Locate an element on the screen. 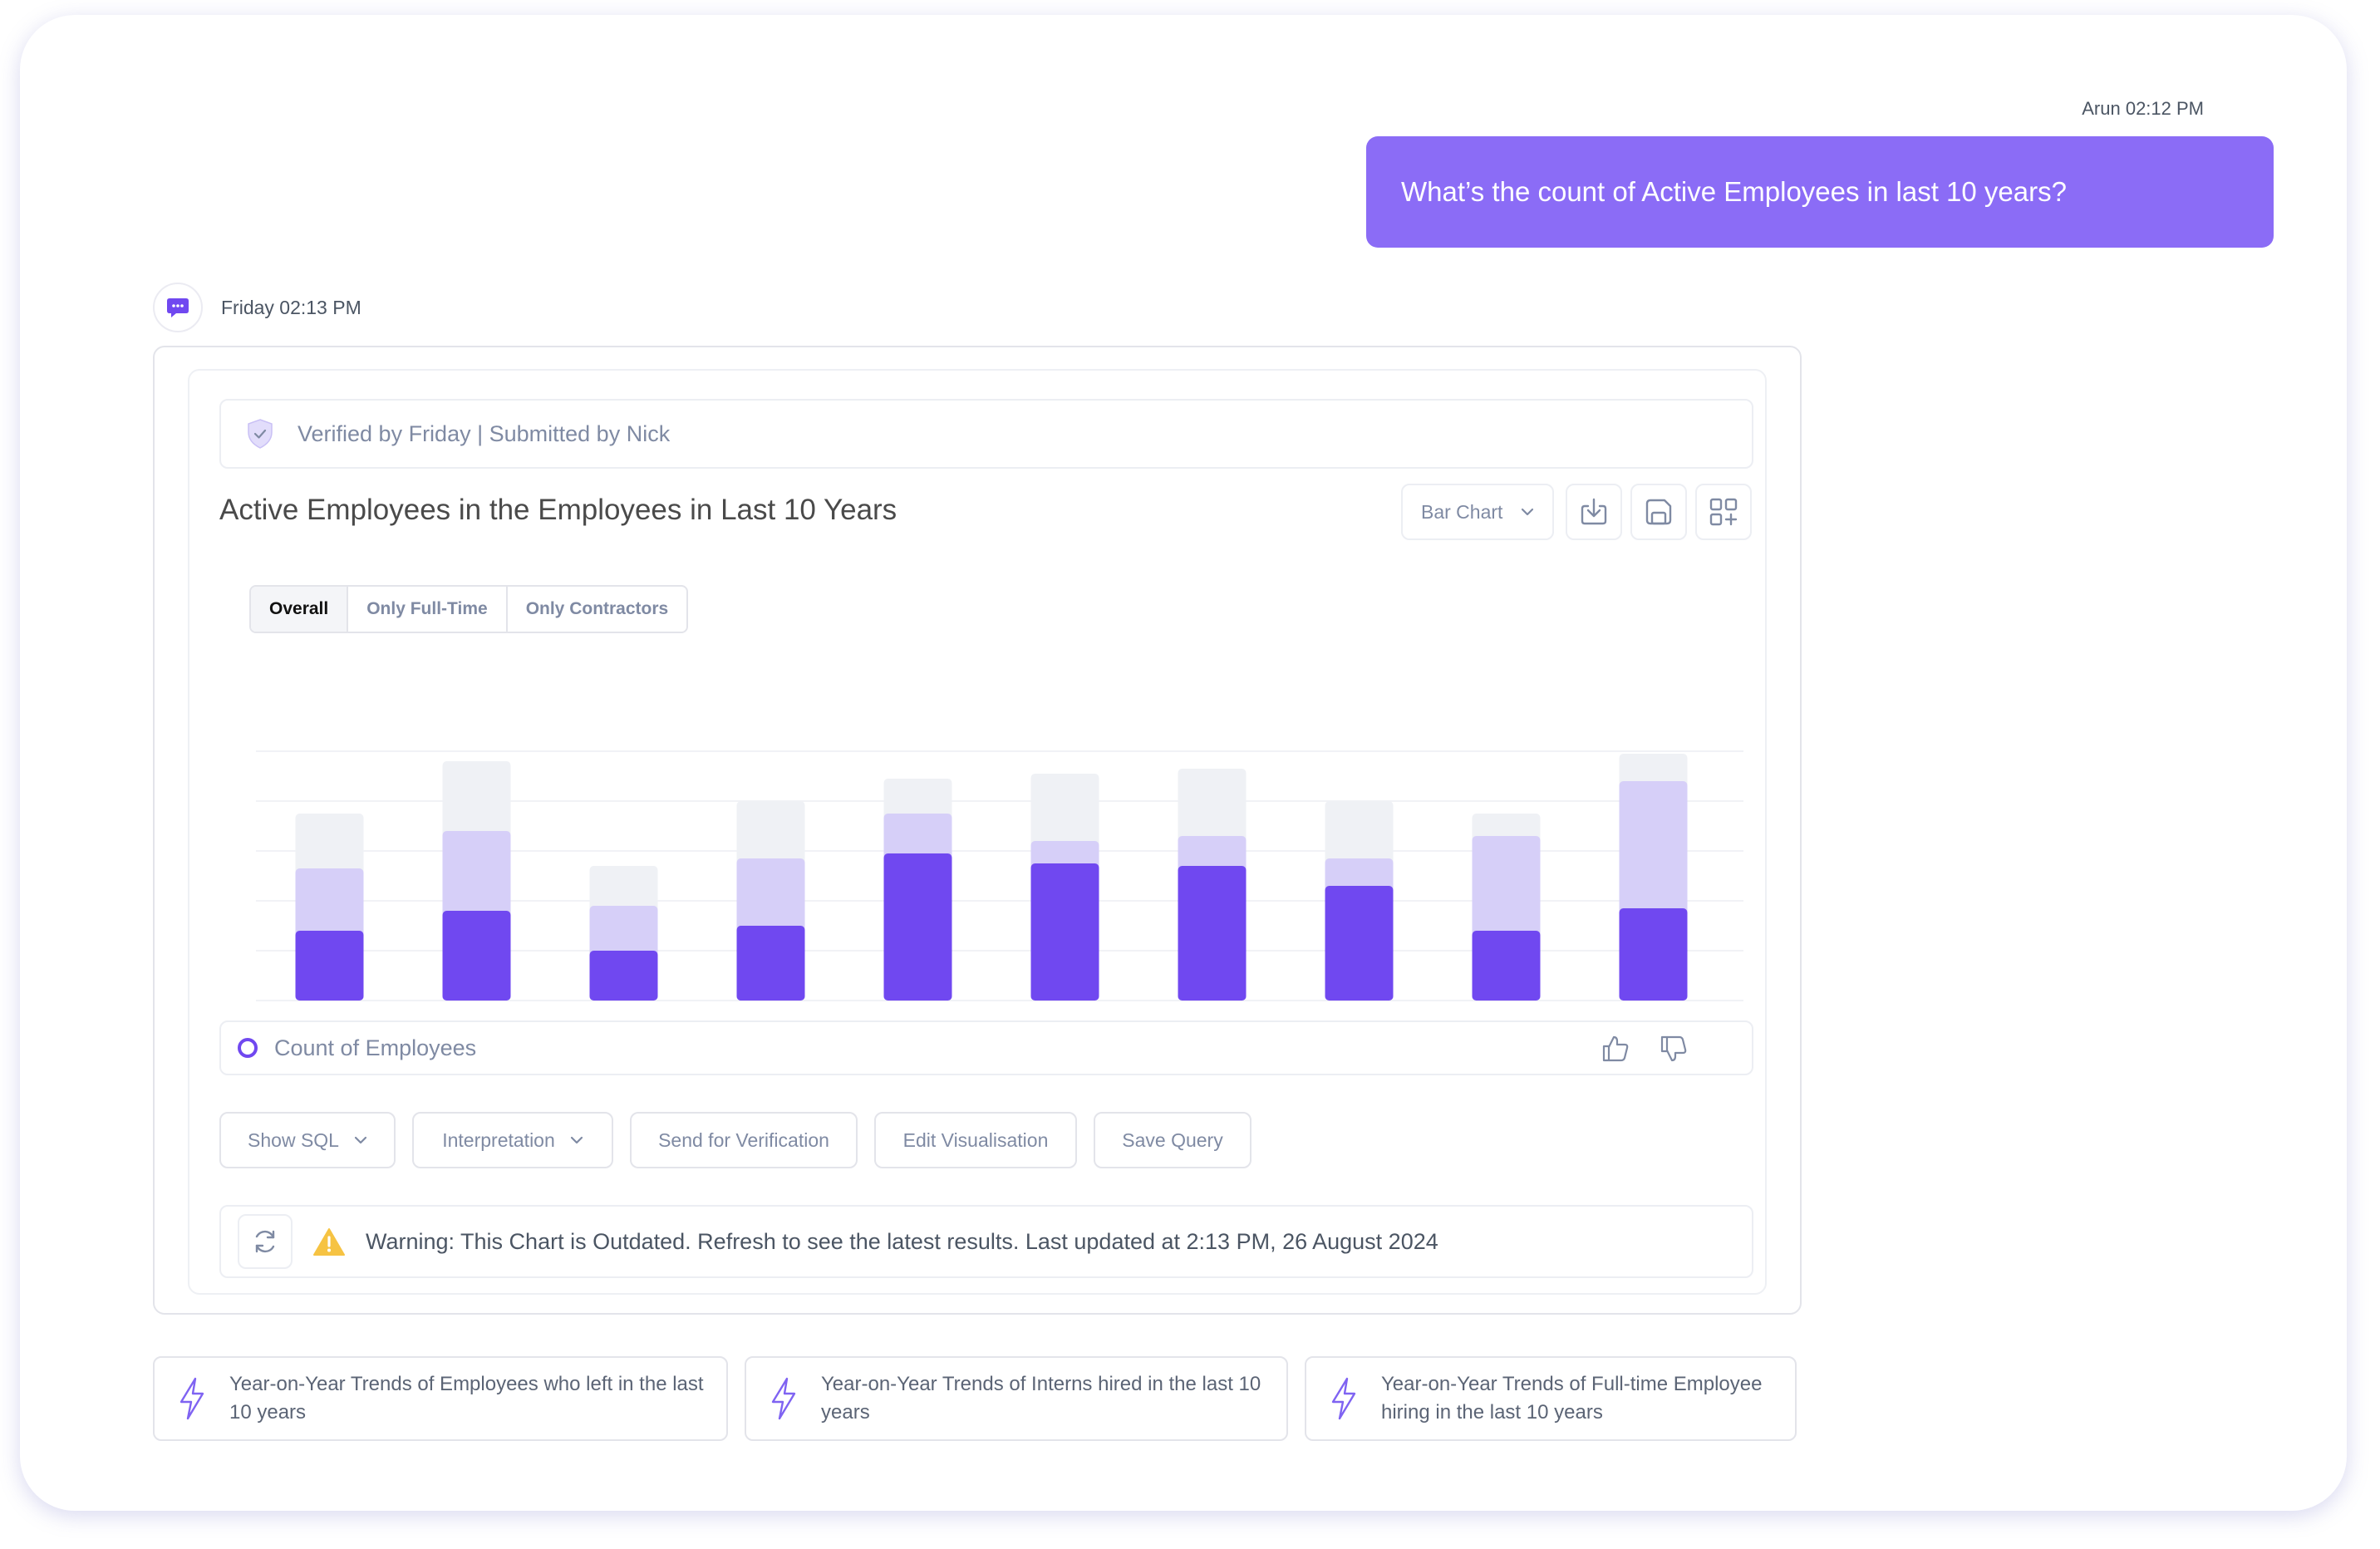 The width and height of the screenshot is (2380, 1549). download-button is located at coordinates (1594, 512).